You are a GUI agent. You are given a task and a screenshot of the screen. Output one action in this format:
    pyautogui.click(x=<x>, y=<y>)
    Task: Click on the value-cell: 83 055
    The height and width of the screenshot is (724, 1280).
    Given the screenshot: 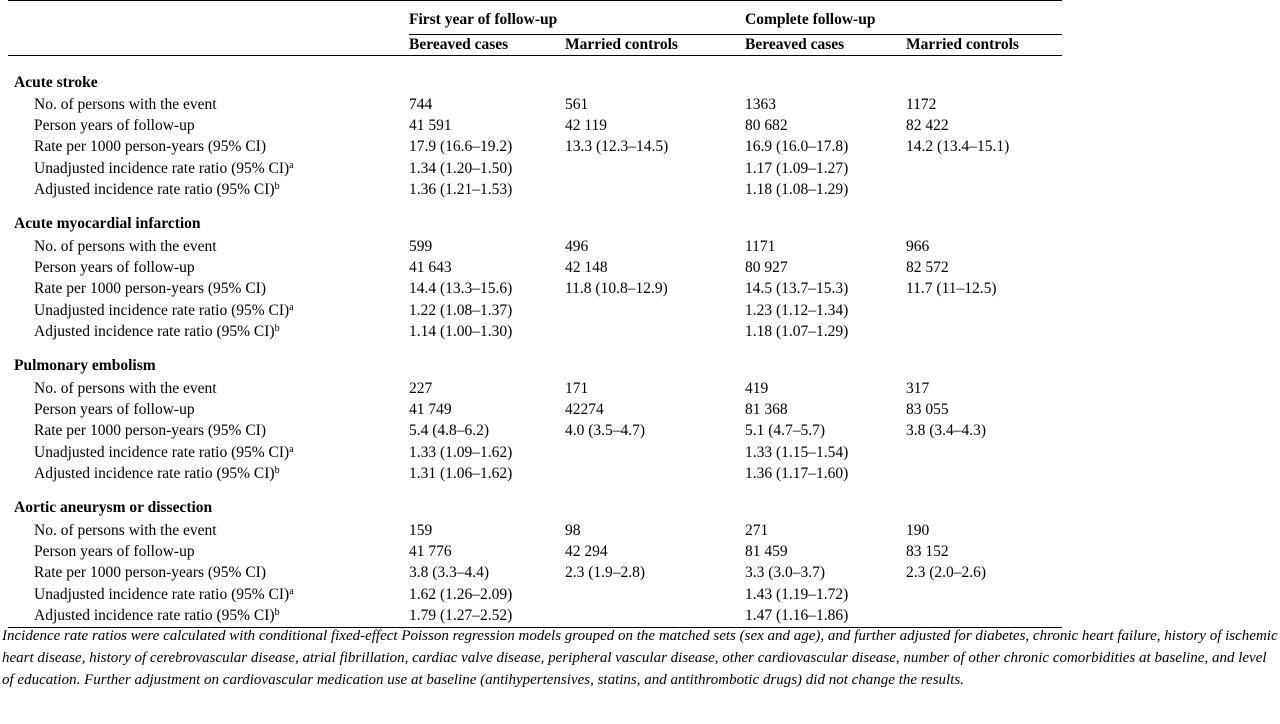 What is the action you would take?
    pyautogui.click(x=927, y=409)
    